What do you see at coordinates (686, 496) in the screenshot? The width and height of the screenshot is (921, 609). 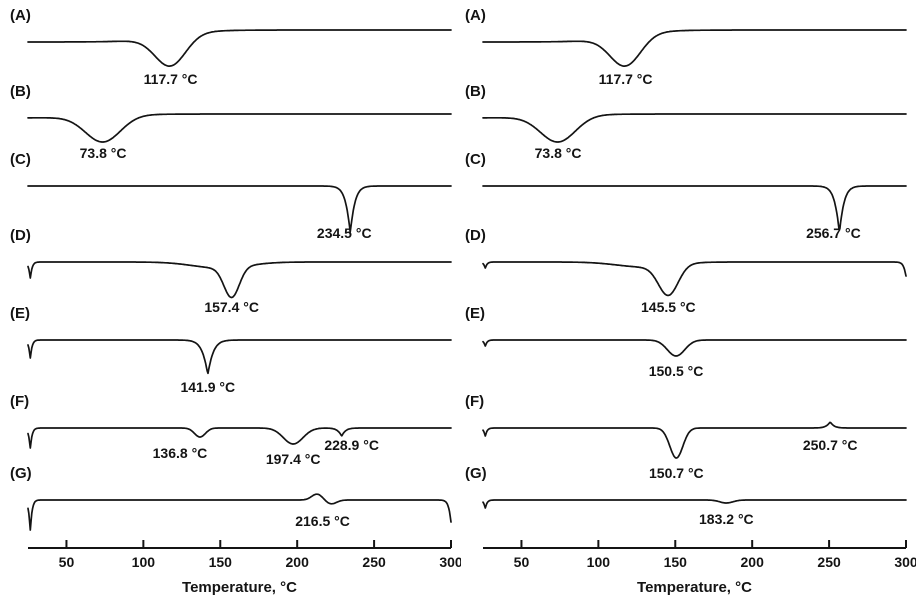 I see `curve-g: (G) 183.2 °C` at bounding box center [686, 496].